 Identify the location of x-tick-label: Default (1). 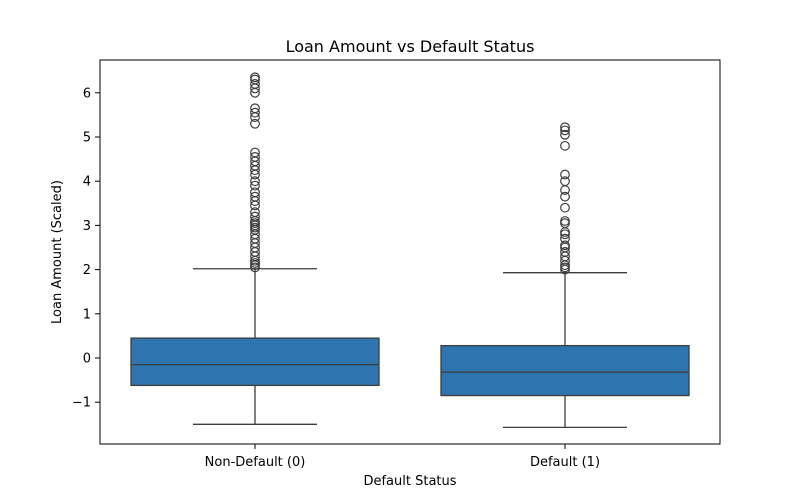
(565, 462).